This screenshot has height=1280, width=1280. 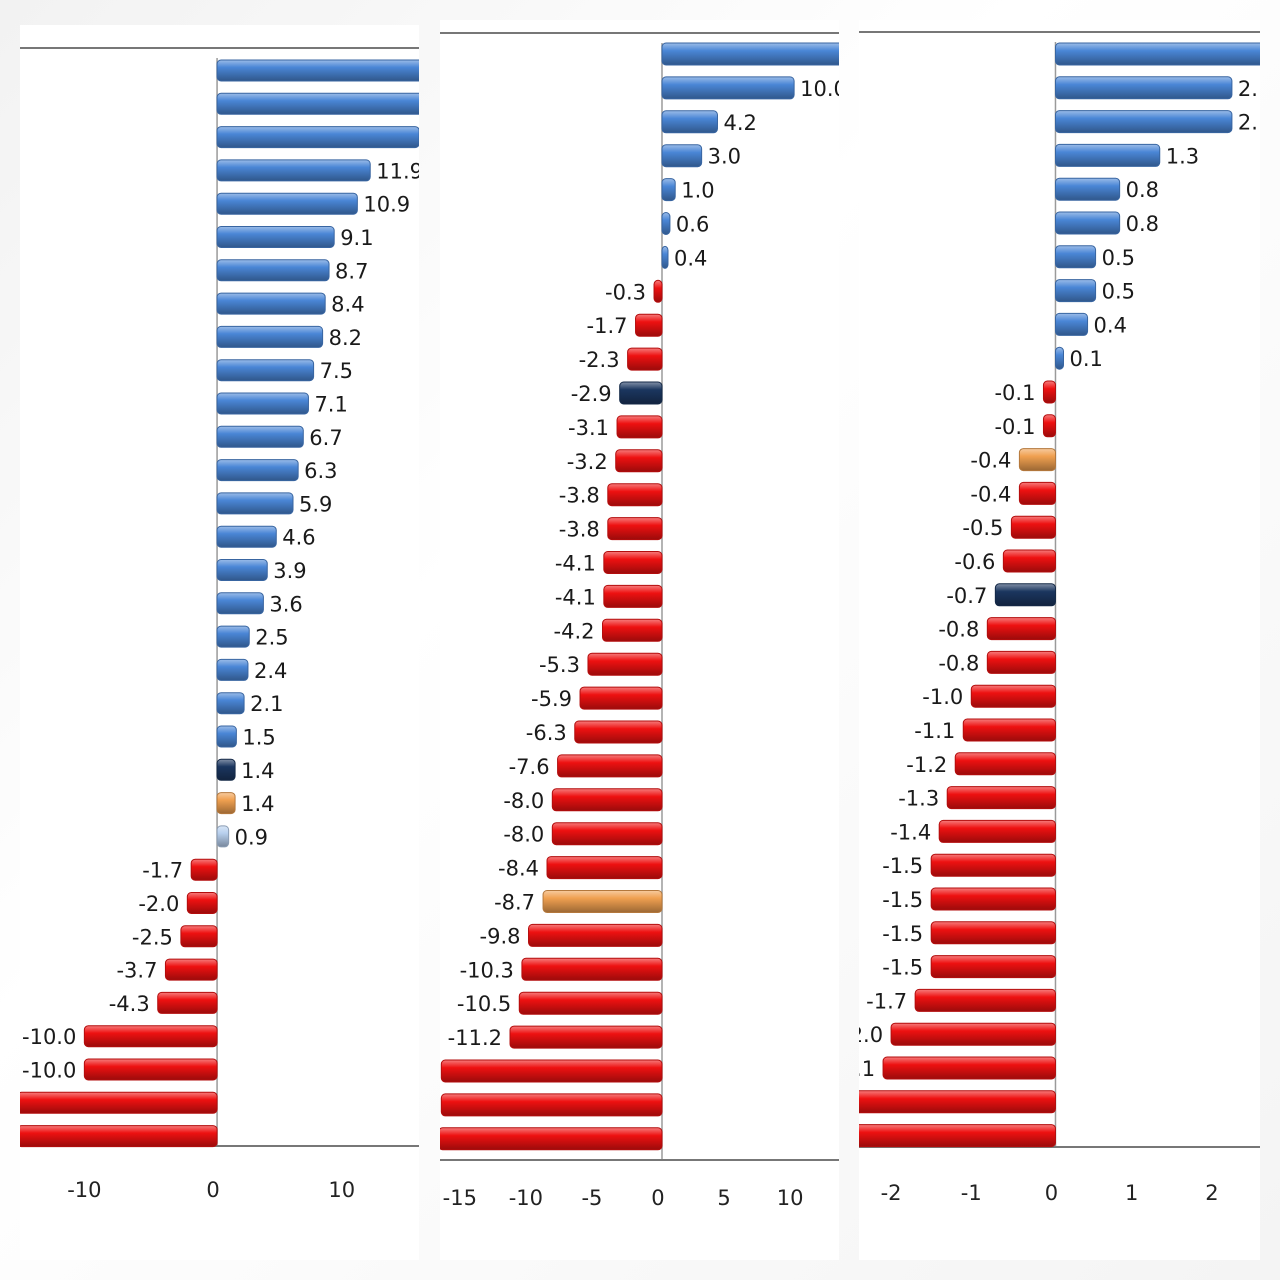 What do you see at coordinates (500, 936) in the screenshot?
I see `data-label: -9.8` at bounding box center [500, 936].